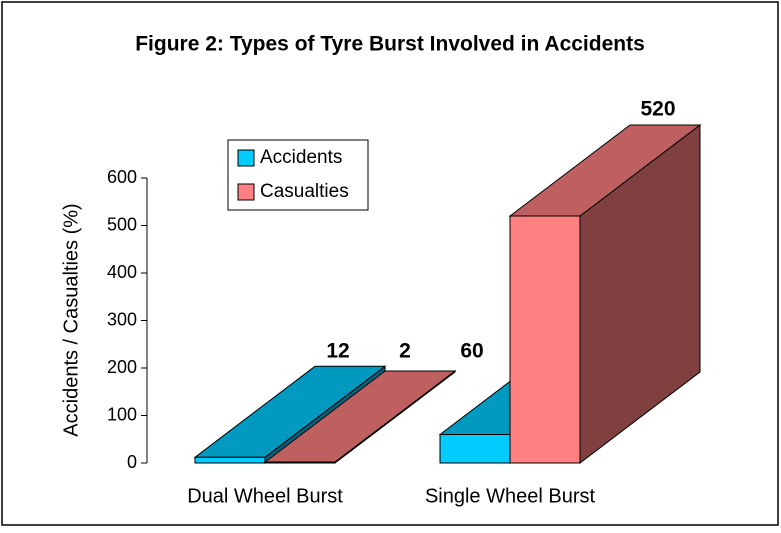 The image size is (781, 533). What do you see at coordinates (122, 272) in the screenshot?
I see `y-tick-label: 400` at bounding box center [122, 272].